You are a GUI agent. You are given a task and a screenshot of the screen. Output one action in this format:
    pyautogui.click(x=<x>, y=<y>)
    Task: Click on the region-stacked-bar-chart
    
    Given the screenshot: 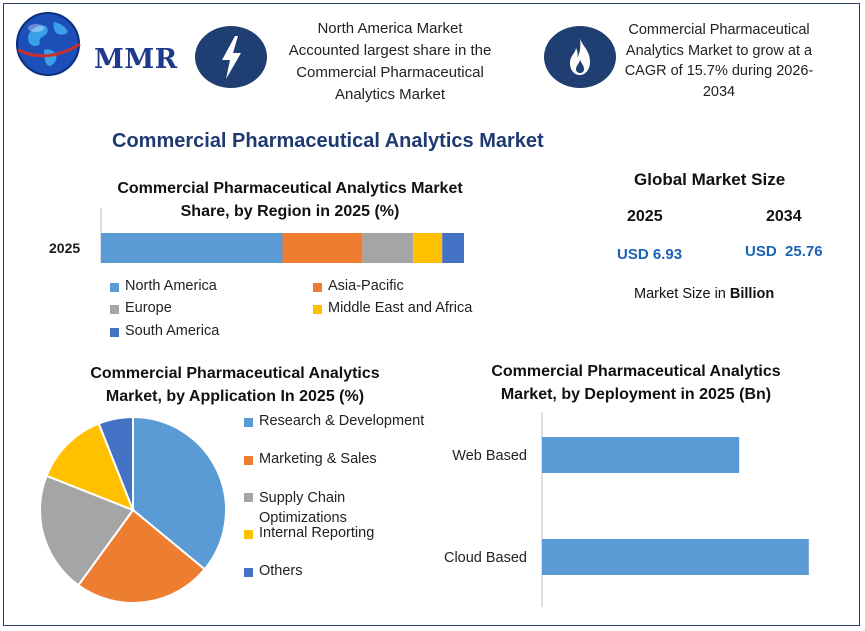 What is the action you would take?
    pyautogui.click(x=282, y=235)
    